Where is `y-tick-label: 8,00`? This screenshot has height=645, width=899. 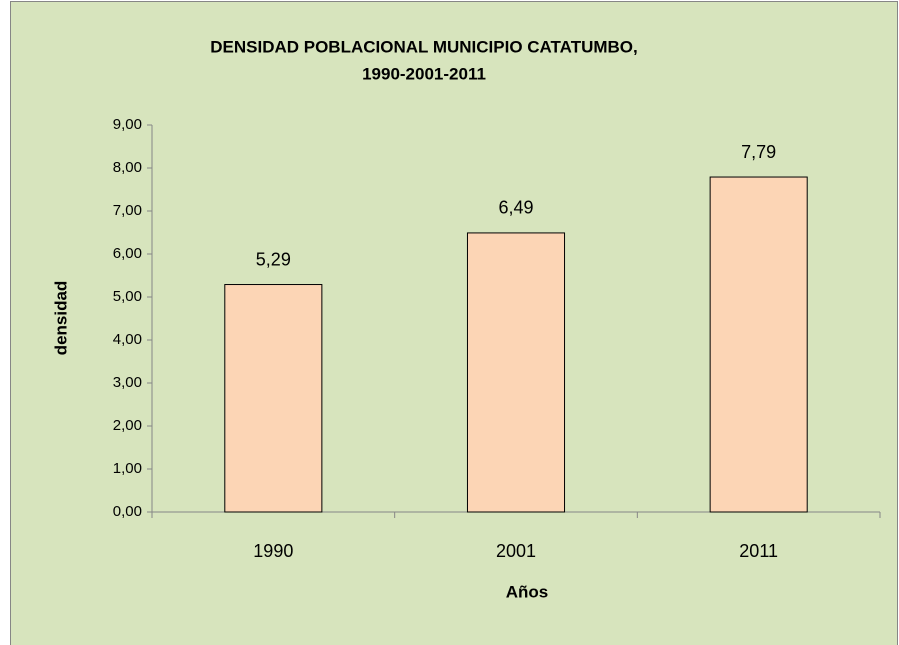 y-tick-label: 8,00 is located at coordinates (127, 167).